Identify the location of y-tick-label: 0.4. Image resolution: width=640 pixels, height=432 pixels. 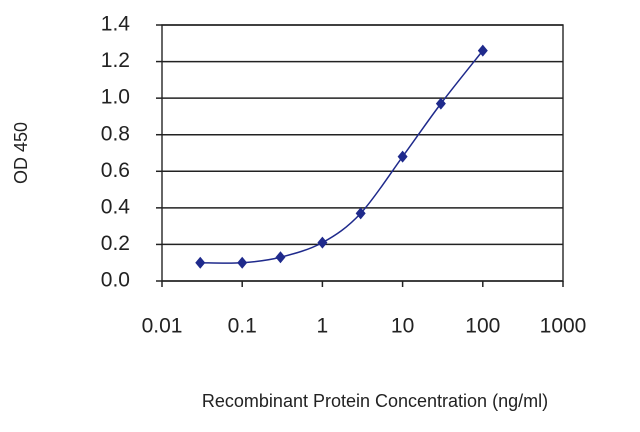
(116, 206).